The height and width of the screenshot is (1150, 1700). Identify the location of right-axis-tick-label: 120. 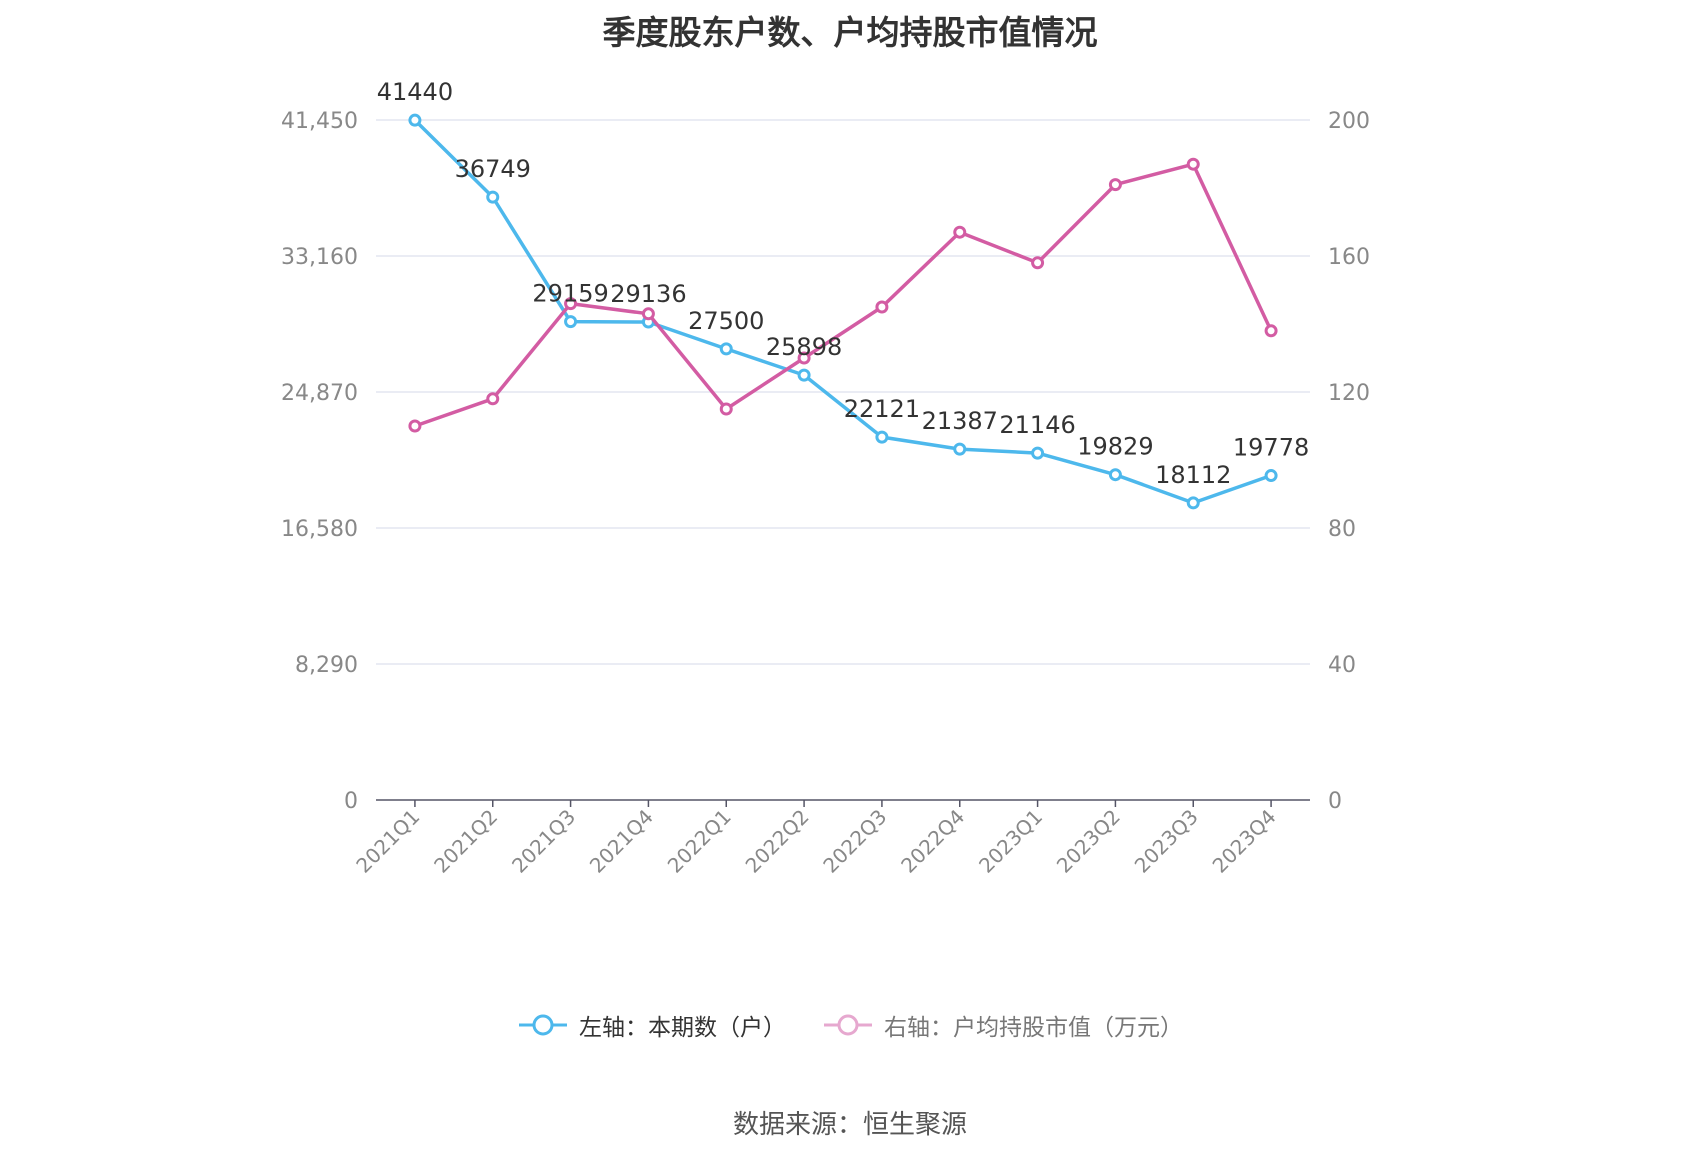
(1349, 393).